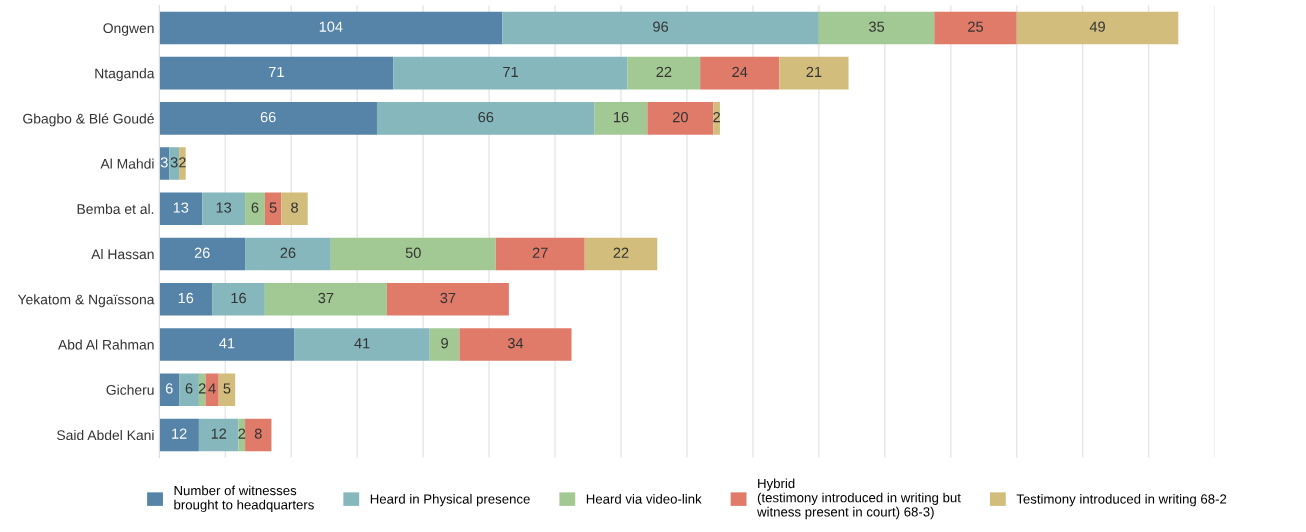 The image size is (1306, 532). What do you see at coordinates (88, 120) in the screenshot?
I see `y-tick-label: Gbagbo & Blé Goudé` at bounding box center [88, 120].